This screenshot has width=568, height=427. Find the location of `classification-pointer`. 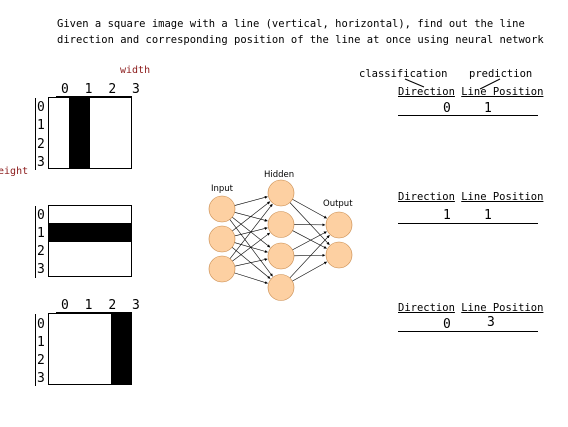

classification-pointer is located at coordinates (414, 83).